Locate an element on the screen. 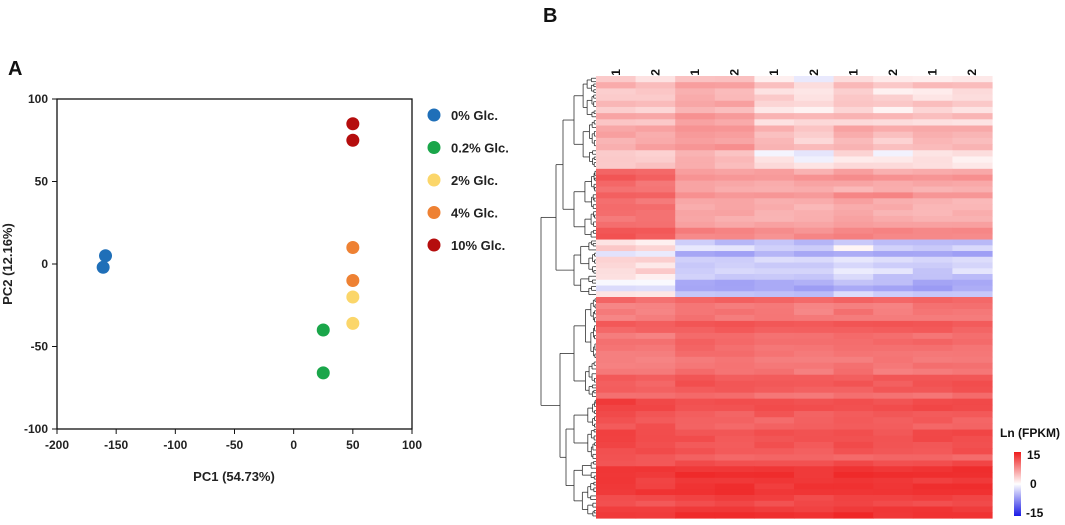  scatter-legend: 0% Glc. 0.2% Glc. 2% Glc. 4% Glc. 10% Glc. is located at coordinates (468, 180).